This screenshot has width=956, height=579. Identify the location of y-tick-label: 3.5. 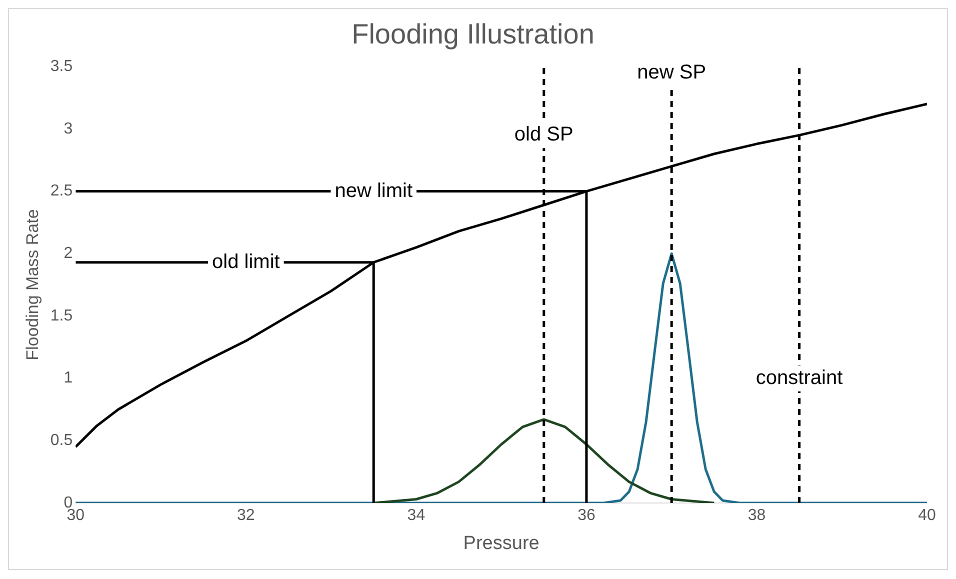
(61, 67).